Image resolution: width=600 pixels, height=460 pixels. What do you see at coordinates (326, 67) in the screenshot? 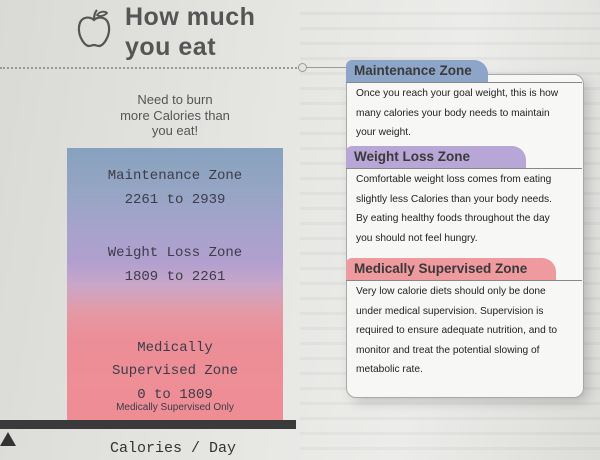
I see `divider-connector` at bounding box center [326, 67].